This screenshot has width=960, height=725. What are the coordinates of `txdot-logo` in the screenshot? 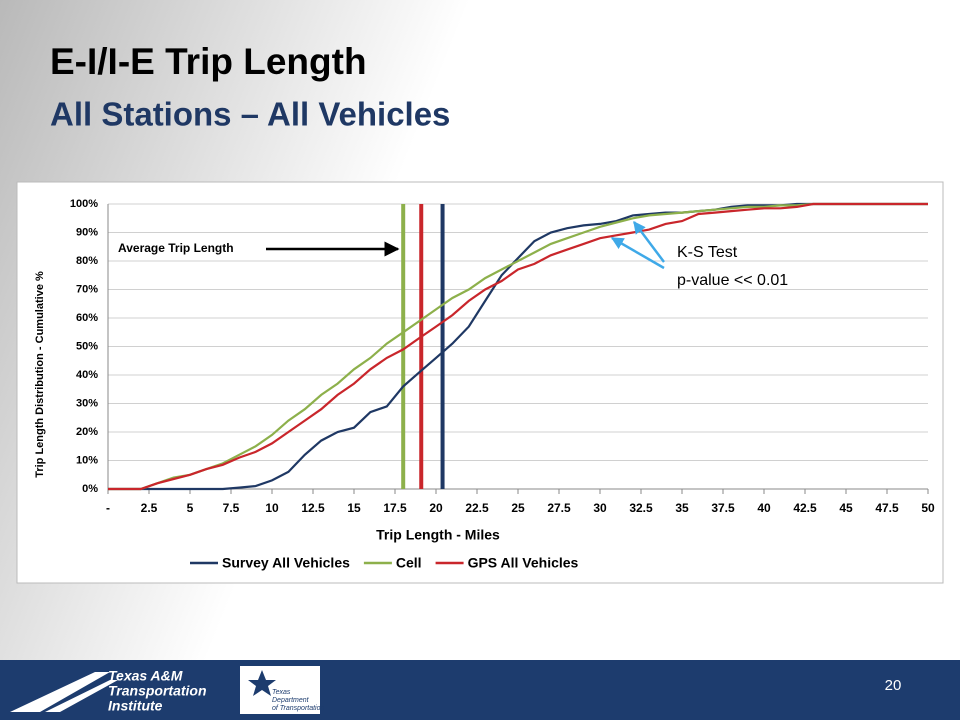 It's located at (280, 690).